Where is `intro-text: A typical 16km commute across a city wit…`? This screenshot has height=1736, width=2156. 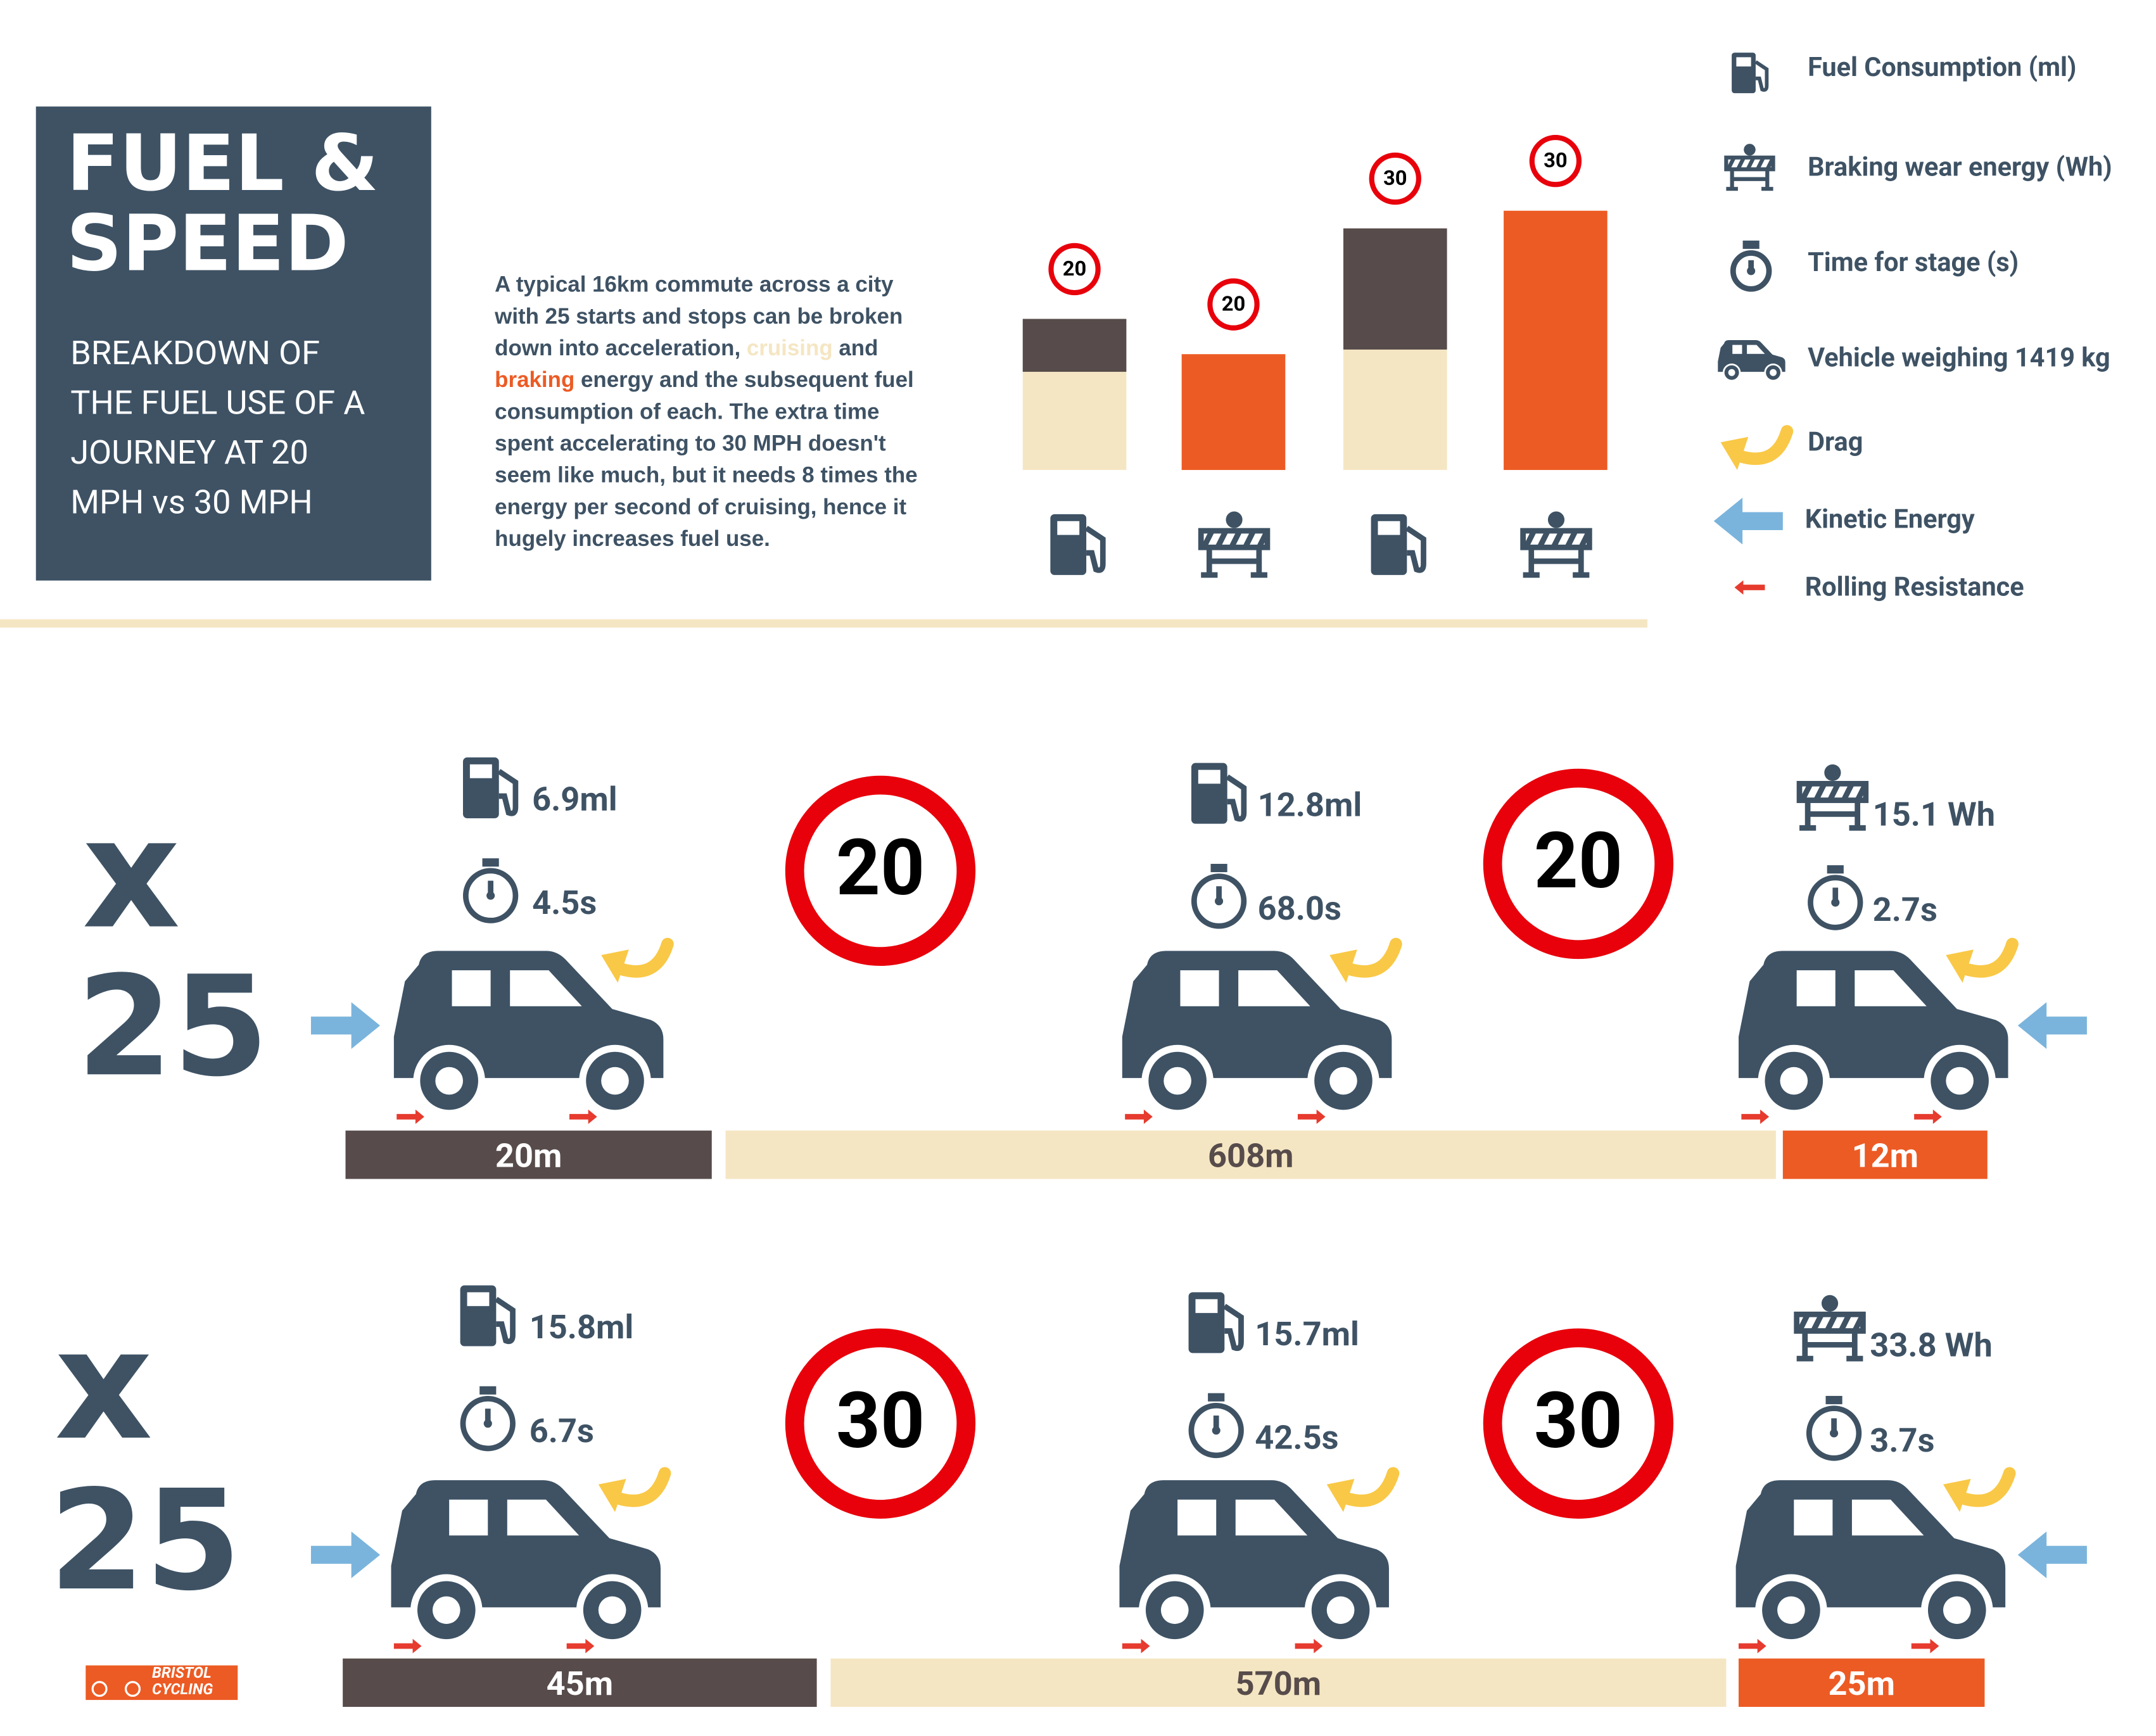
intro-text: A typical 16km commute across a city wit… is located at coordinates (699, 317).